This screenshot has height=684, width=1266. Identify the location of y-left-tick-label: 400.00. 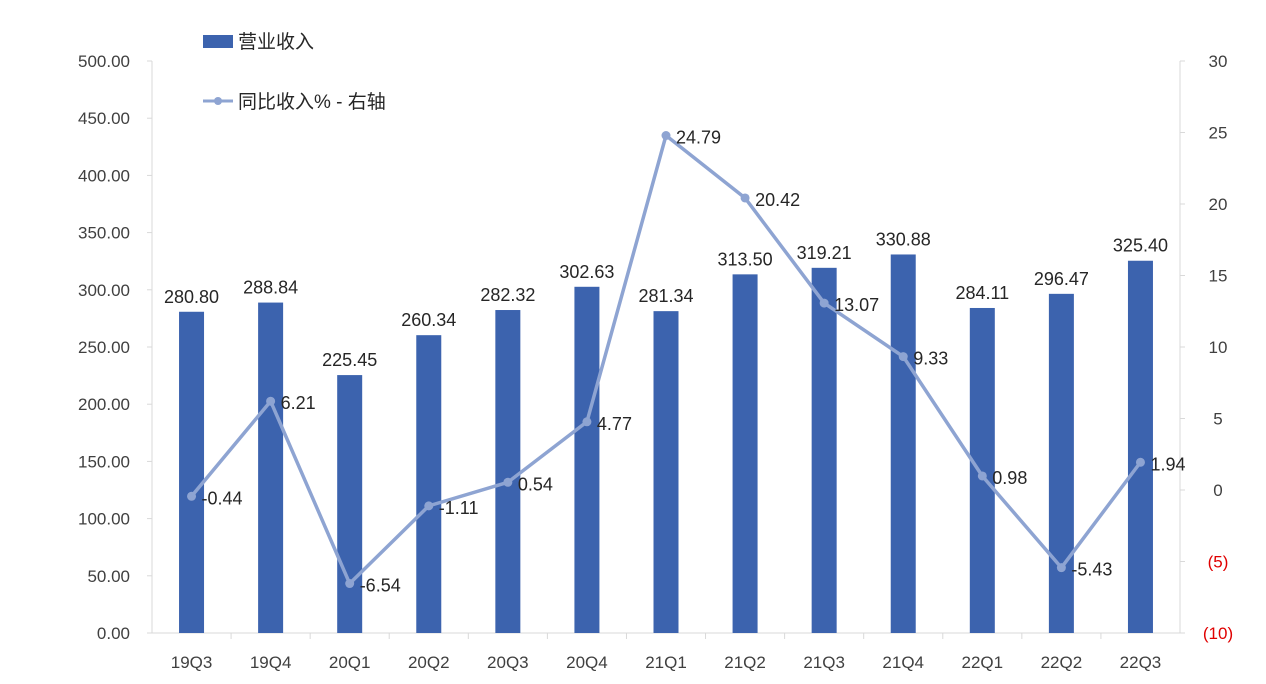
(104, 175).